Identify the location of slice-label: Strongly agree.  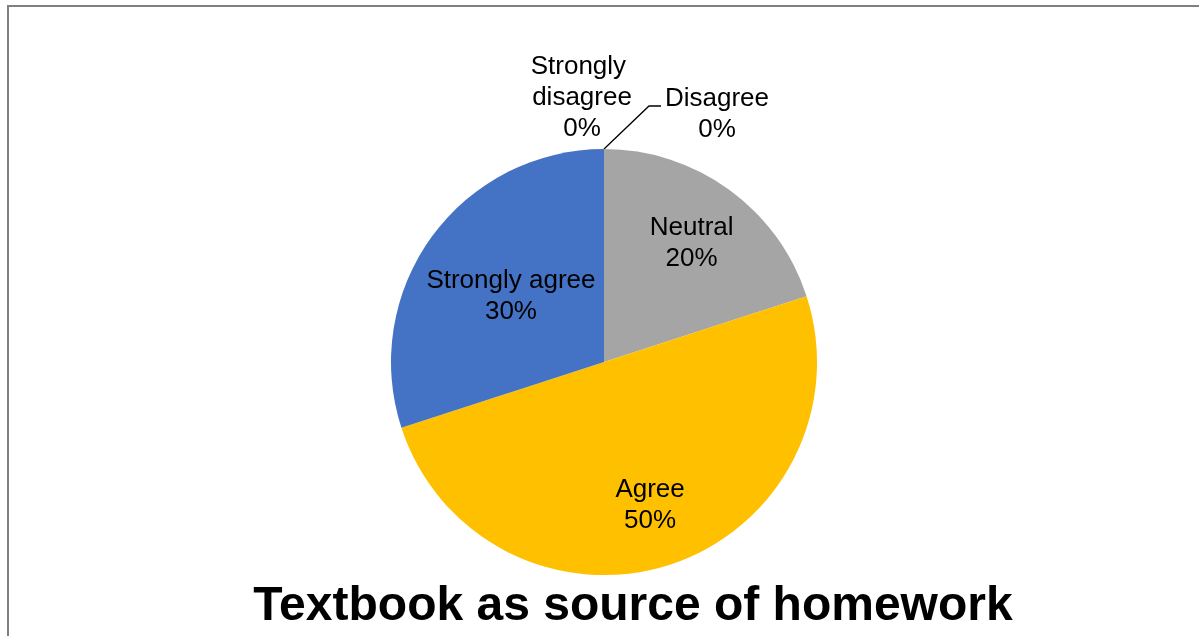
(511, 278).